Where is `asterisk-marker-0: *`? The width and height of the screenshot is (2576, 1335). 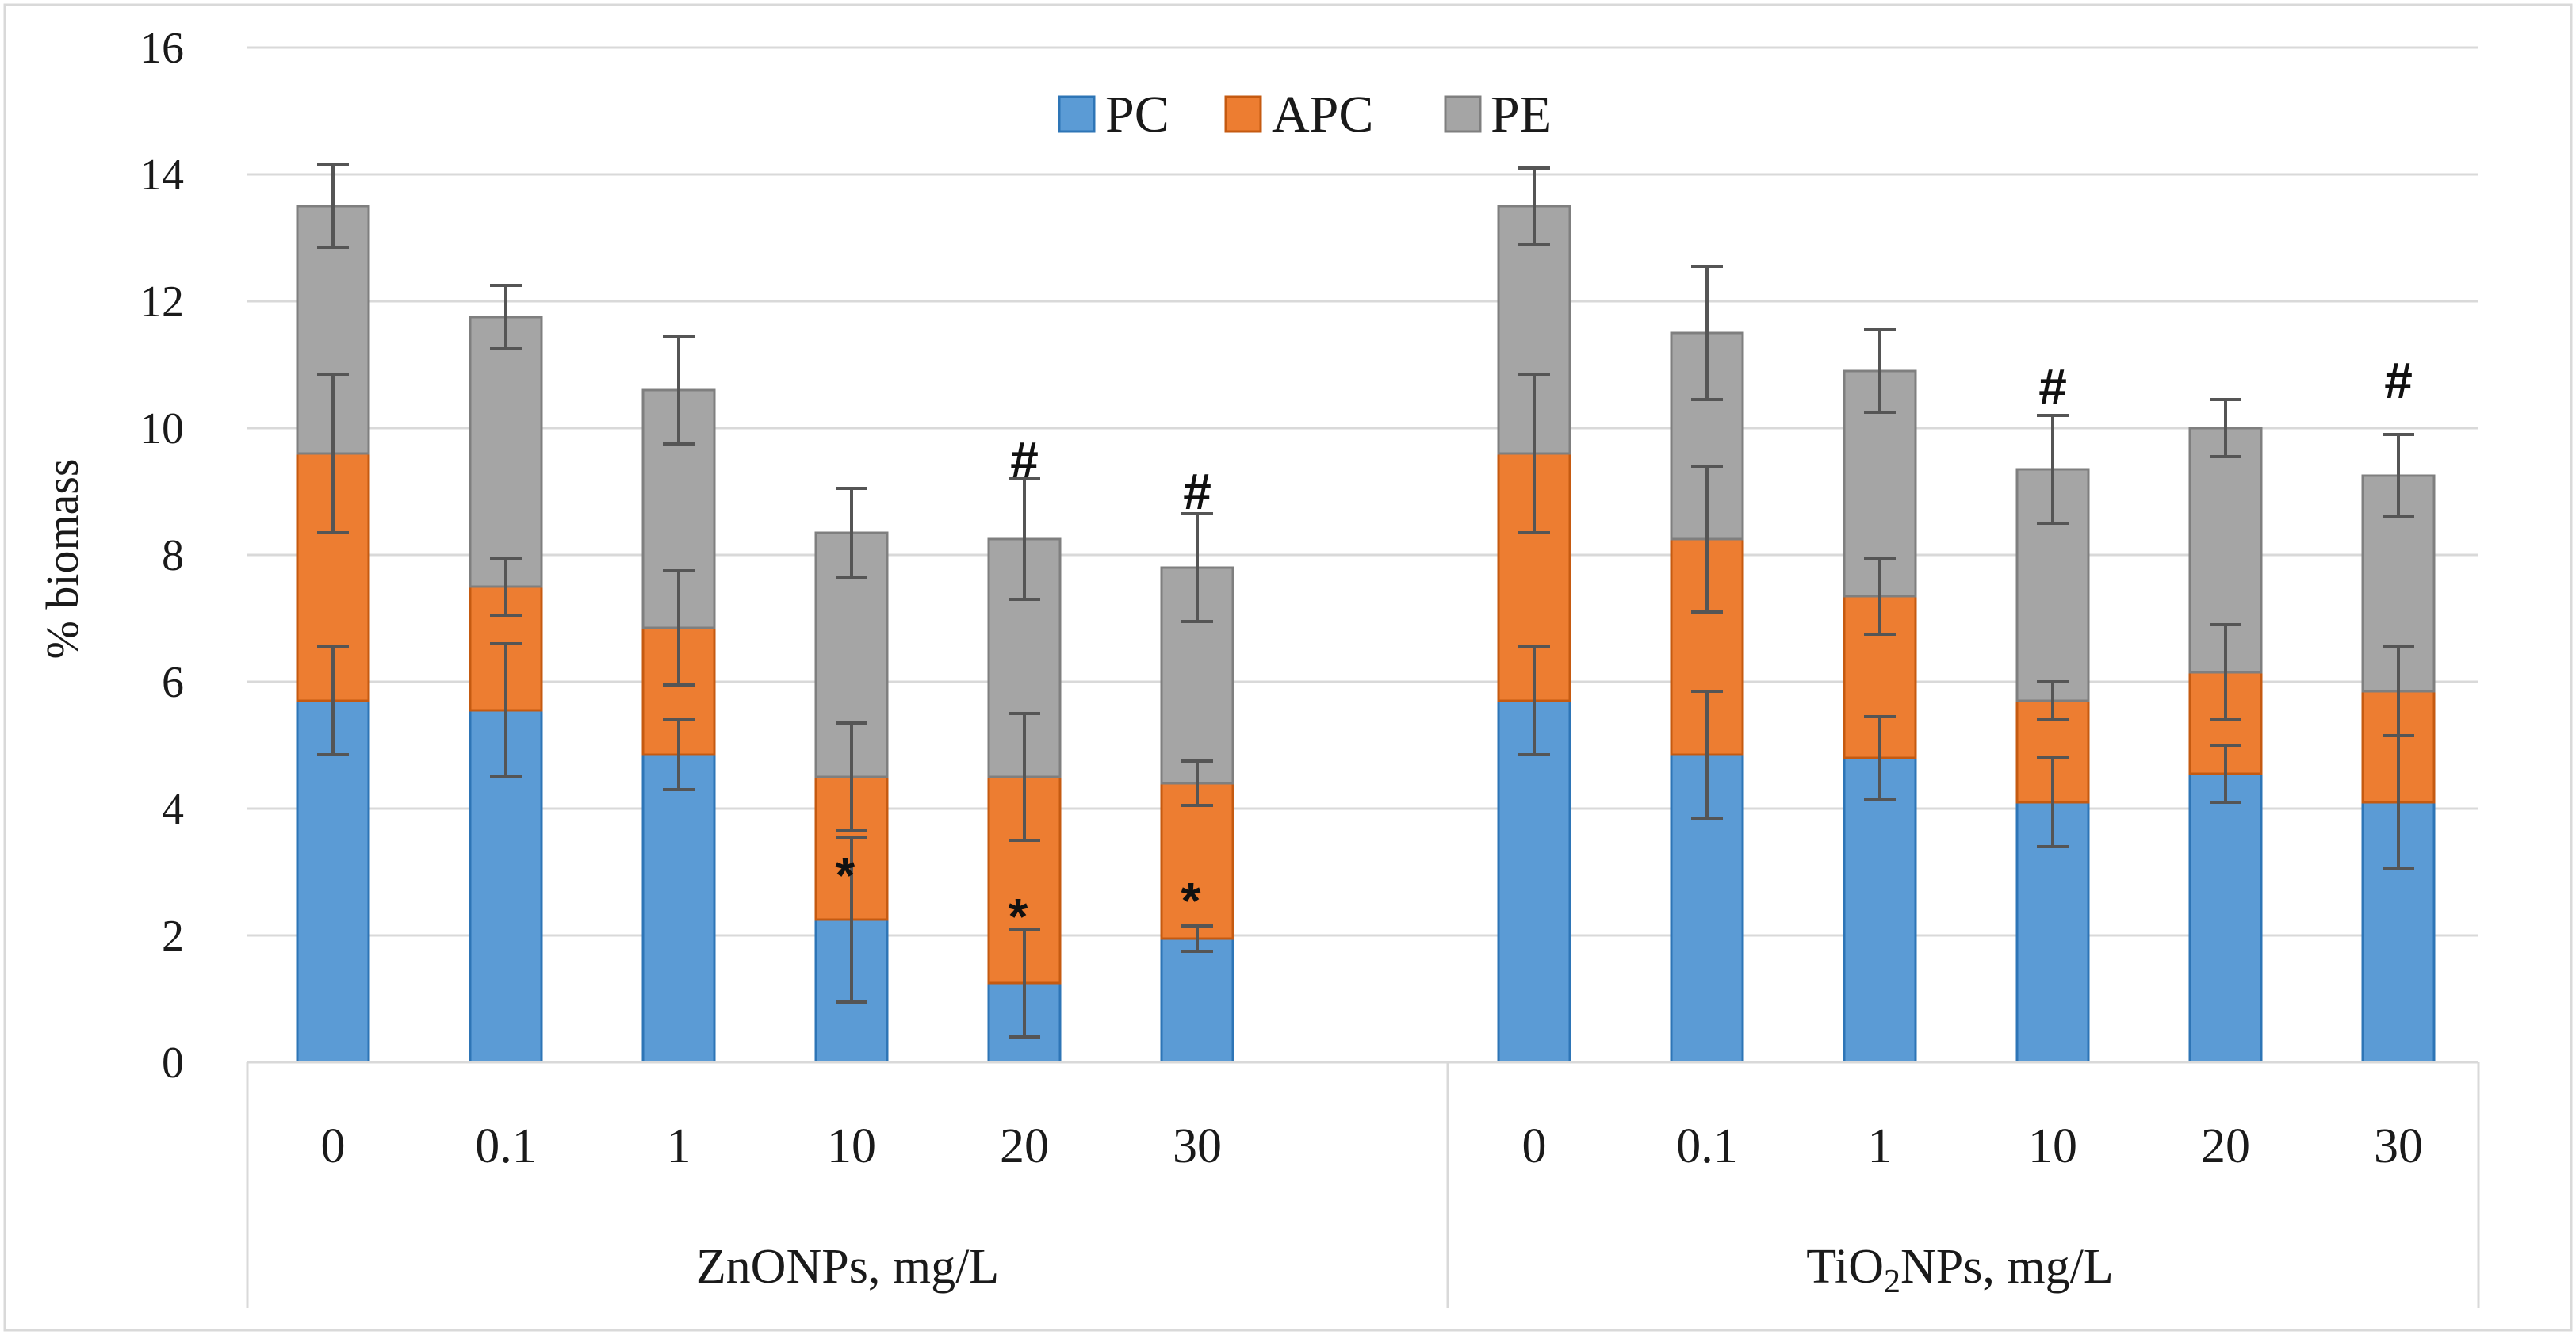
asterisk-marker-0: * is located at coordinates (845, 876).